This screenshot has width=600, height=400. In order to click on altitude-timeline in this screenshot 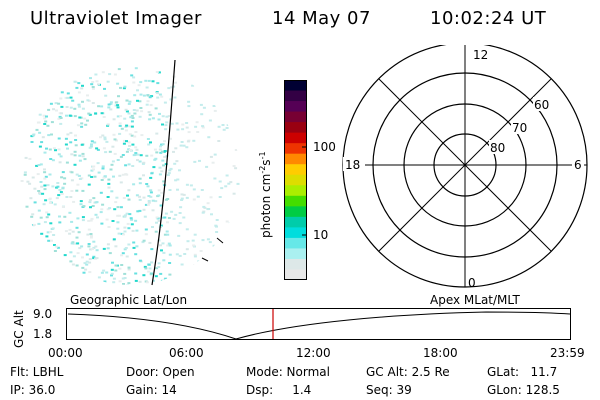, I will do `click(318, 324)`.